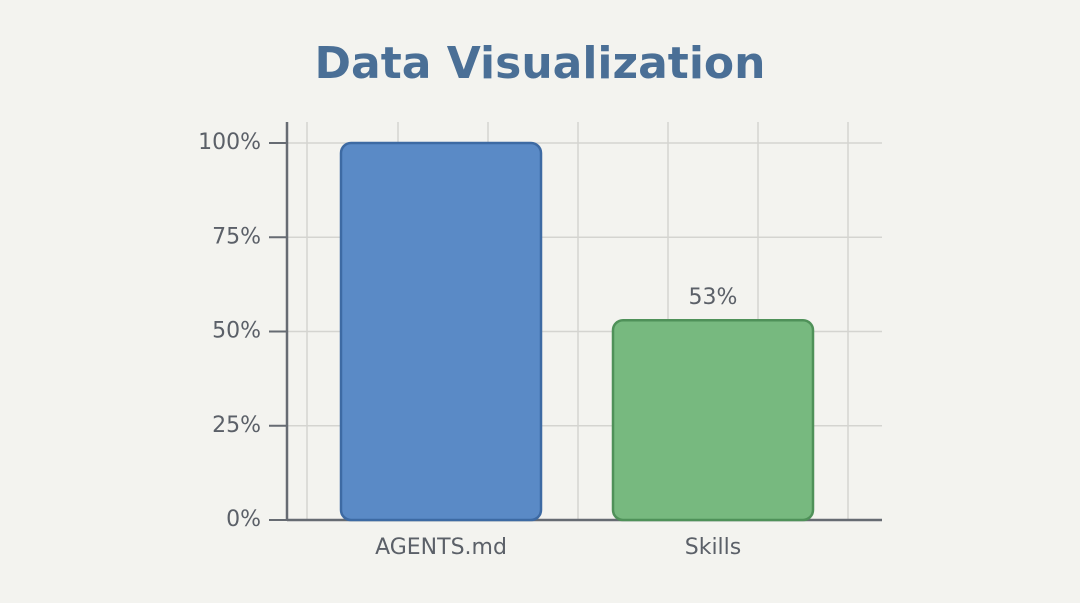 Image resolution: width=1080 pixels, height=603 pixels. Describe the element at coordinates (243, 519) in the screenshot. I see `y-tick-label: 0%` at that location.